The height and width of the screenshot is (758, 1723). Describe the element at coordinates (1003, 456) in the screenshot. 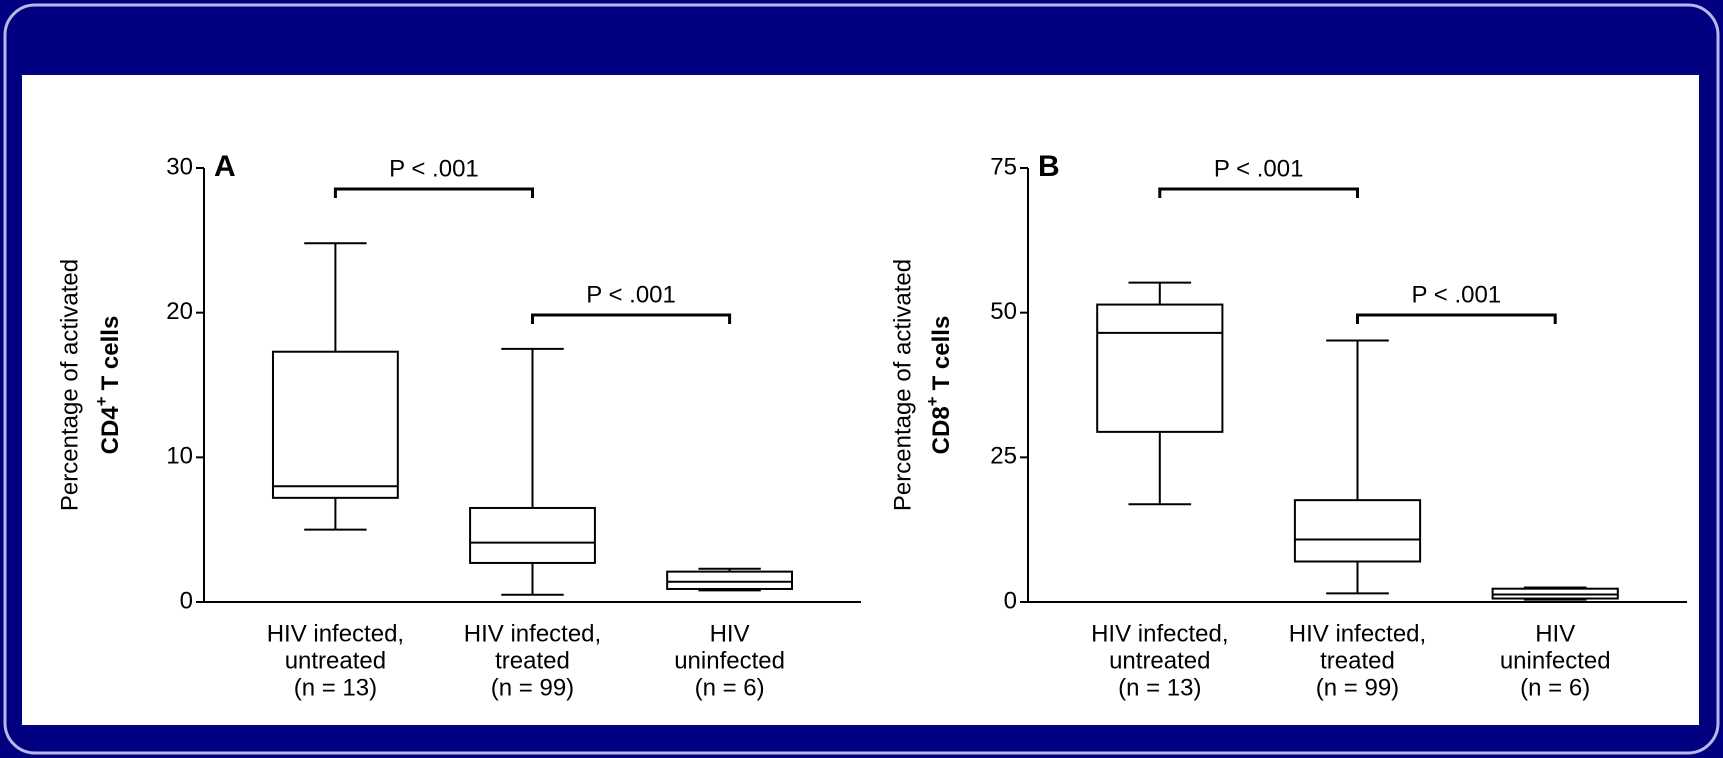

I see `y-tick-label: 25` at that location.